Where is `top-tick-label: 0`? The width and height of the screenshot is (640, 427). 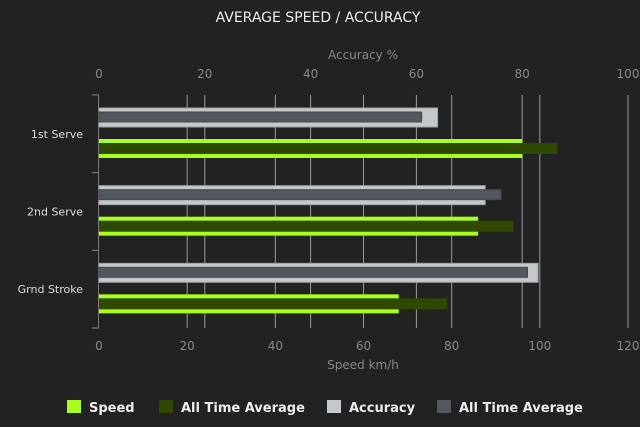
top-tick-label: 0 is located at coordinates (99, 74).